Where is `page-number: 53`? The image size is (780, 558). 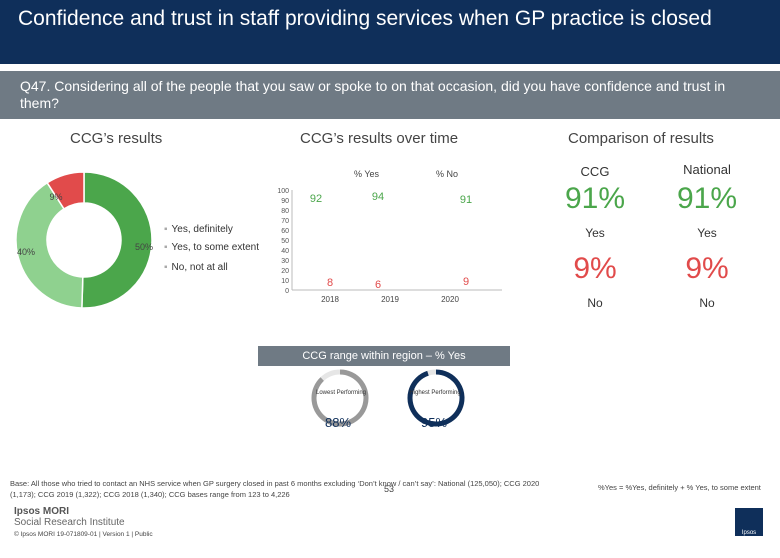
page-number: 53 is located at coordinates (389, 489).